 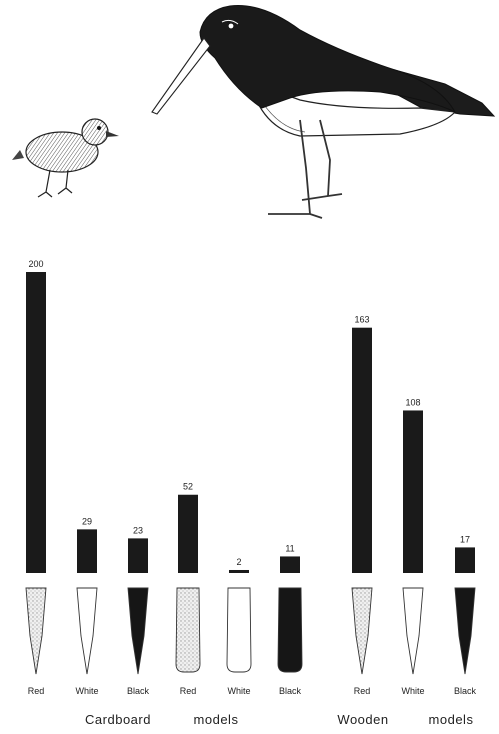 What do you see at coordinates (290, 691) in the screenshot?
I see `category-label-5: Black` at bounding box center [290, 691].